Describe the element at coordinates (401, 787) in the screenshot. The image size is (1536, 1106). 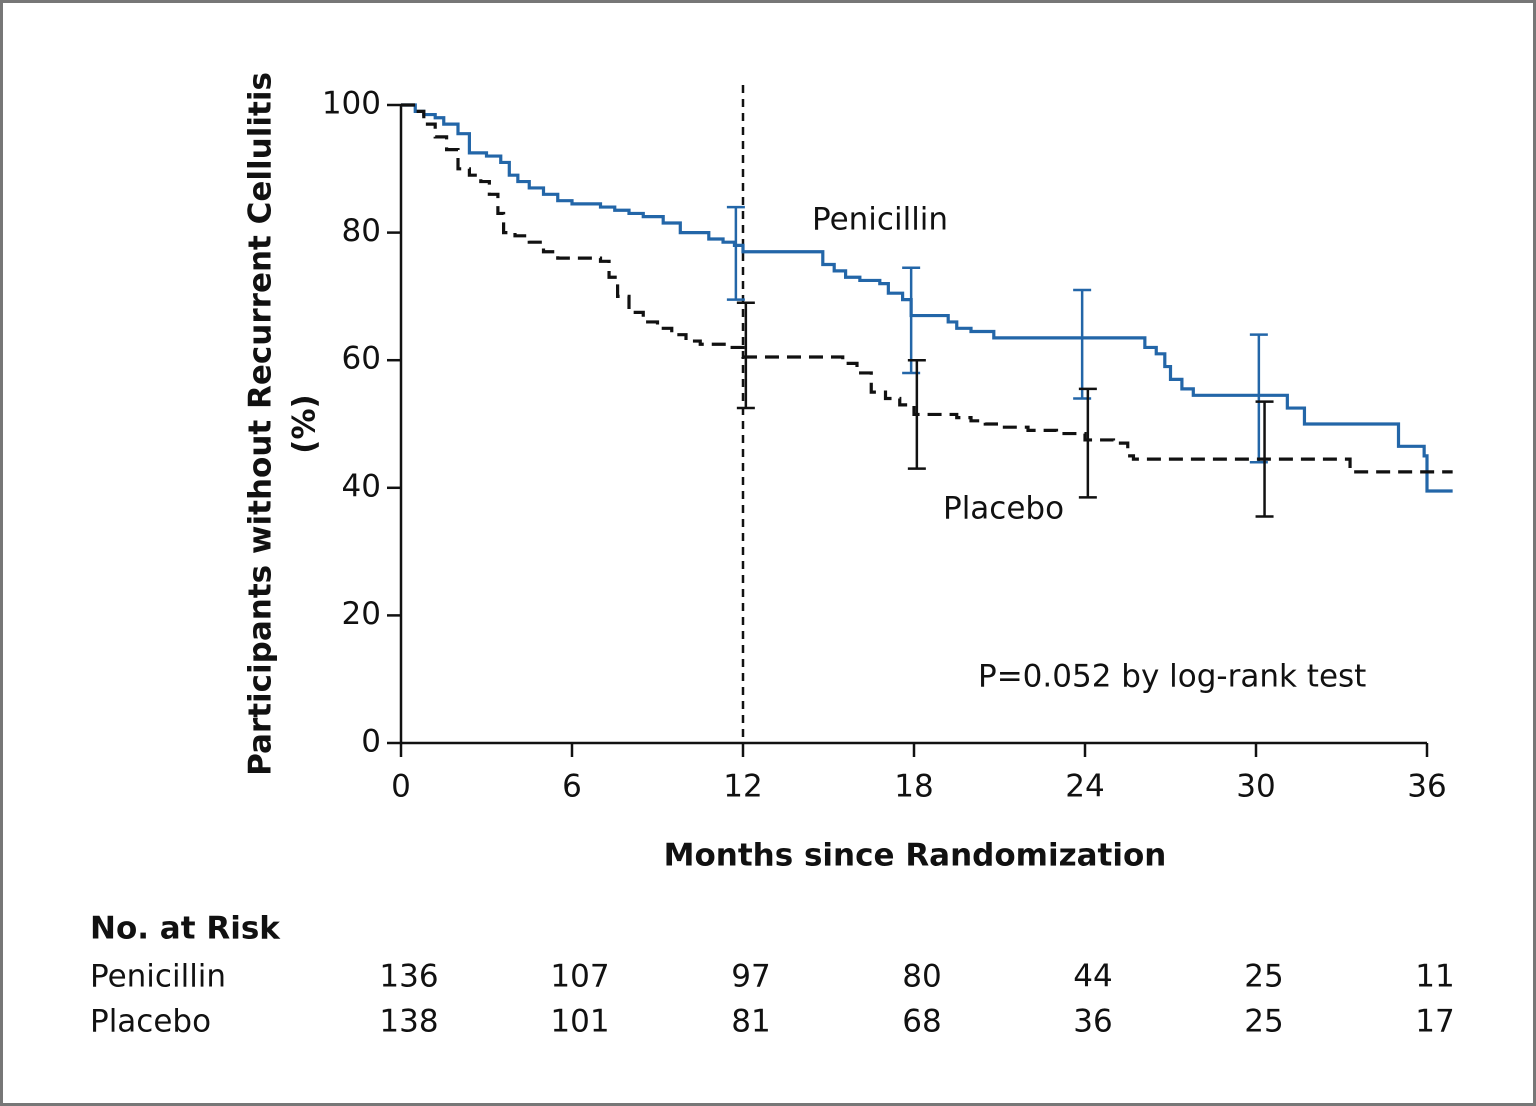
I see `x-tick-label: 0` at that location.